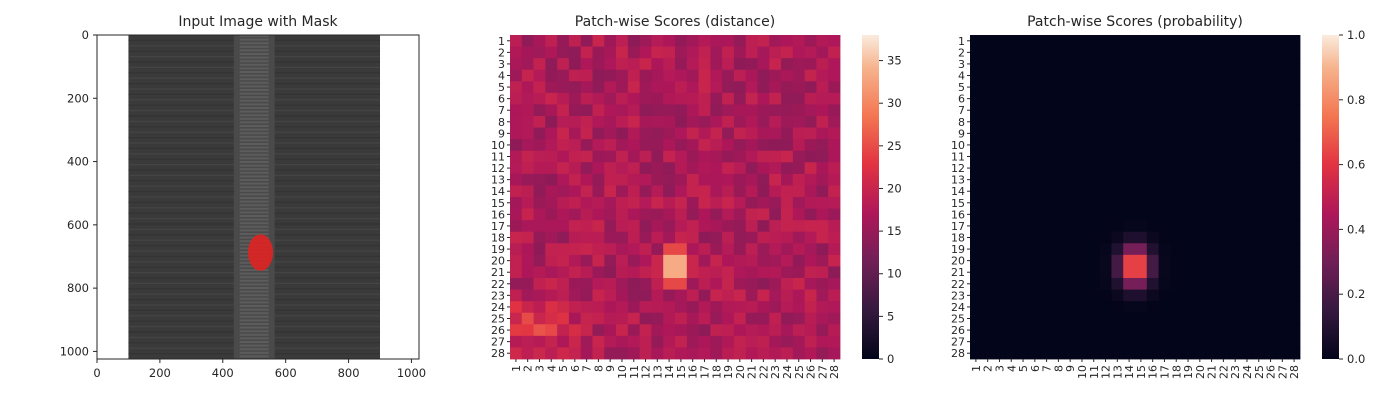  Describe the element at coordinates (961, 64) in the screenshot. I see `row-label: 3` at that location.